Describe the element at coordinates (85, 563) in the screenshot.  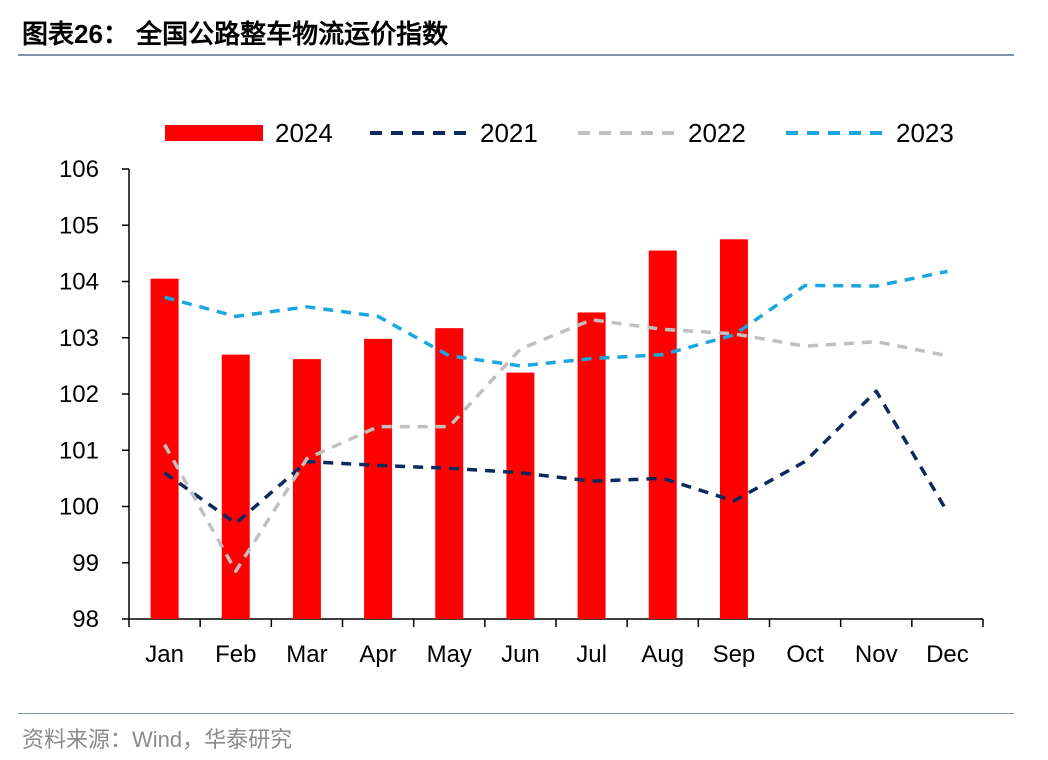
I see `y-tick-label: 99` at that location.